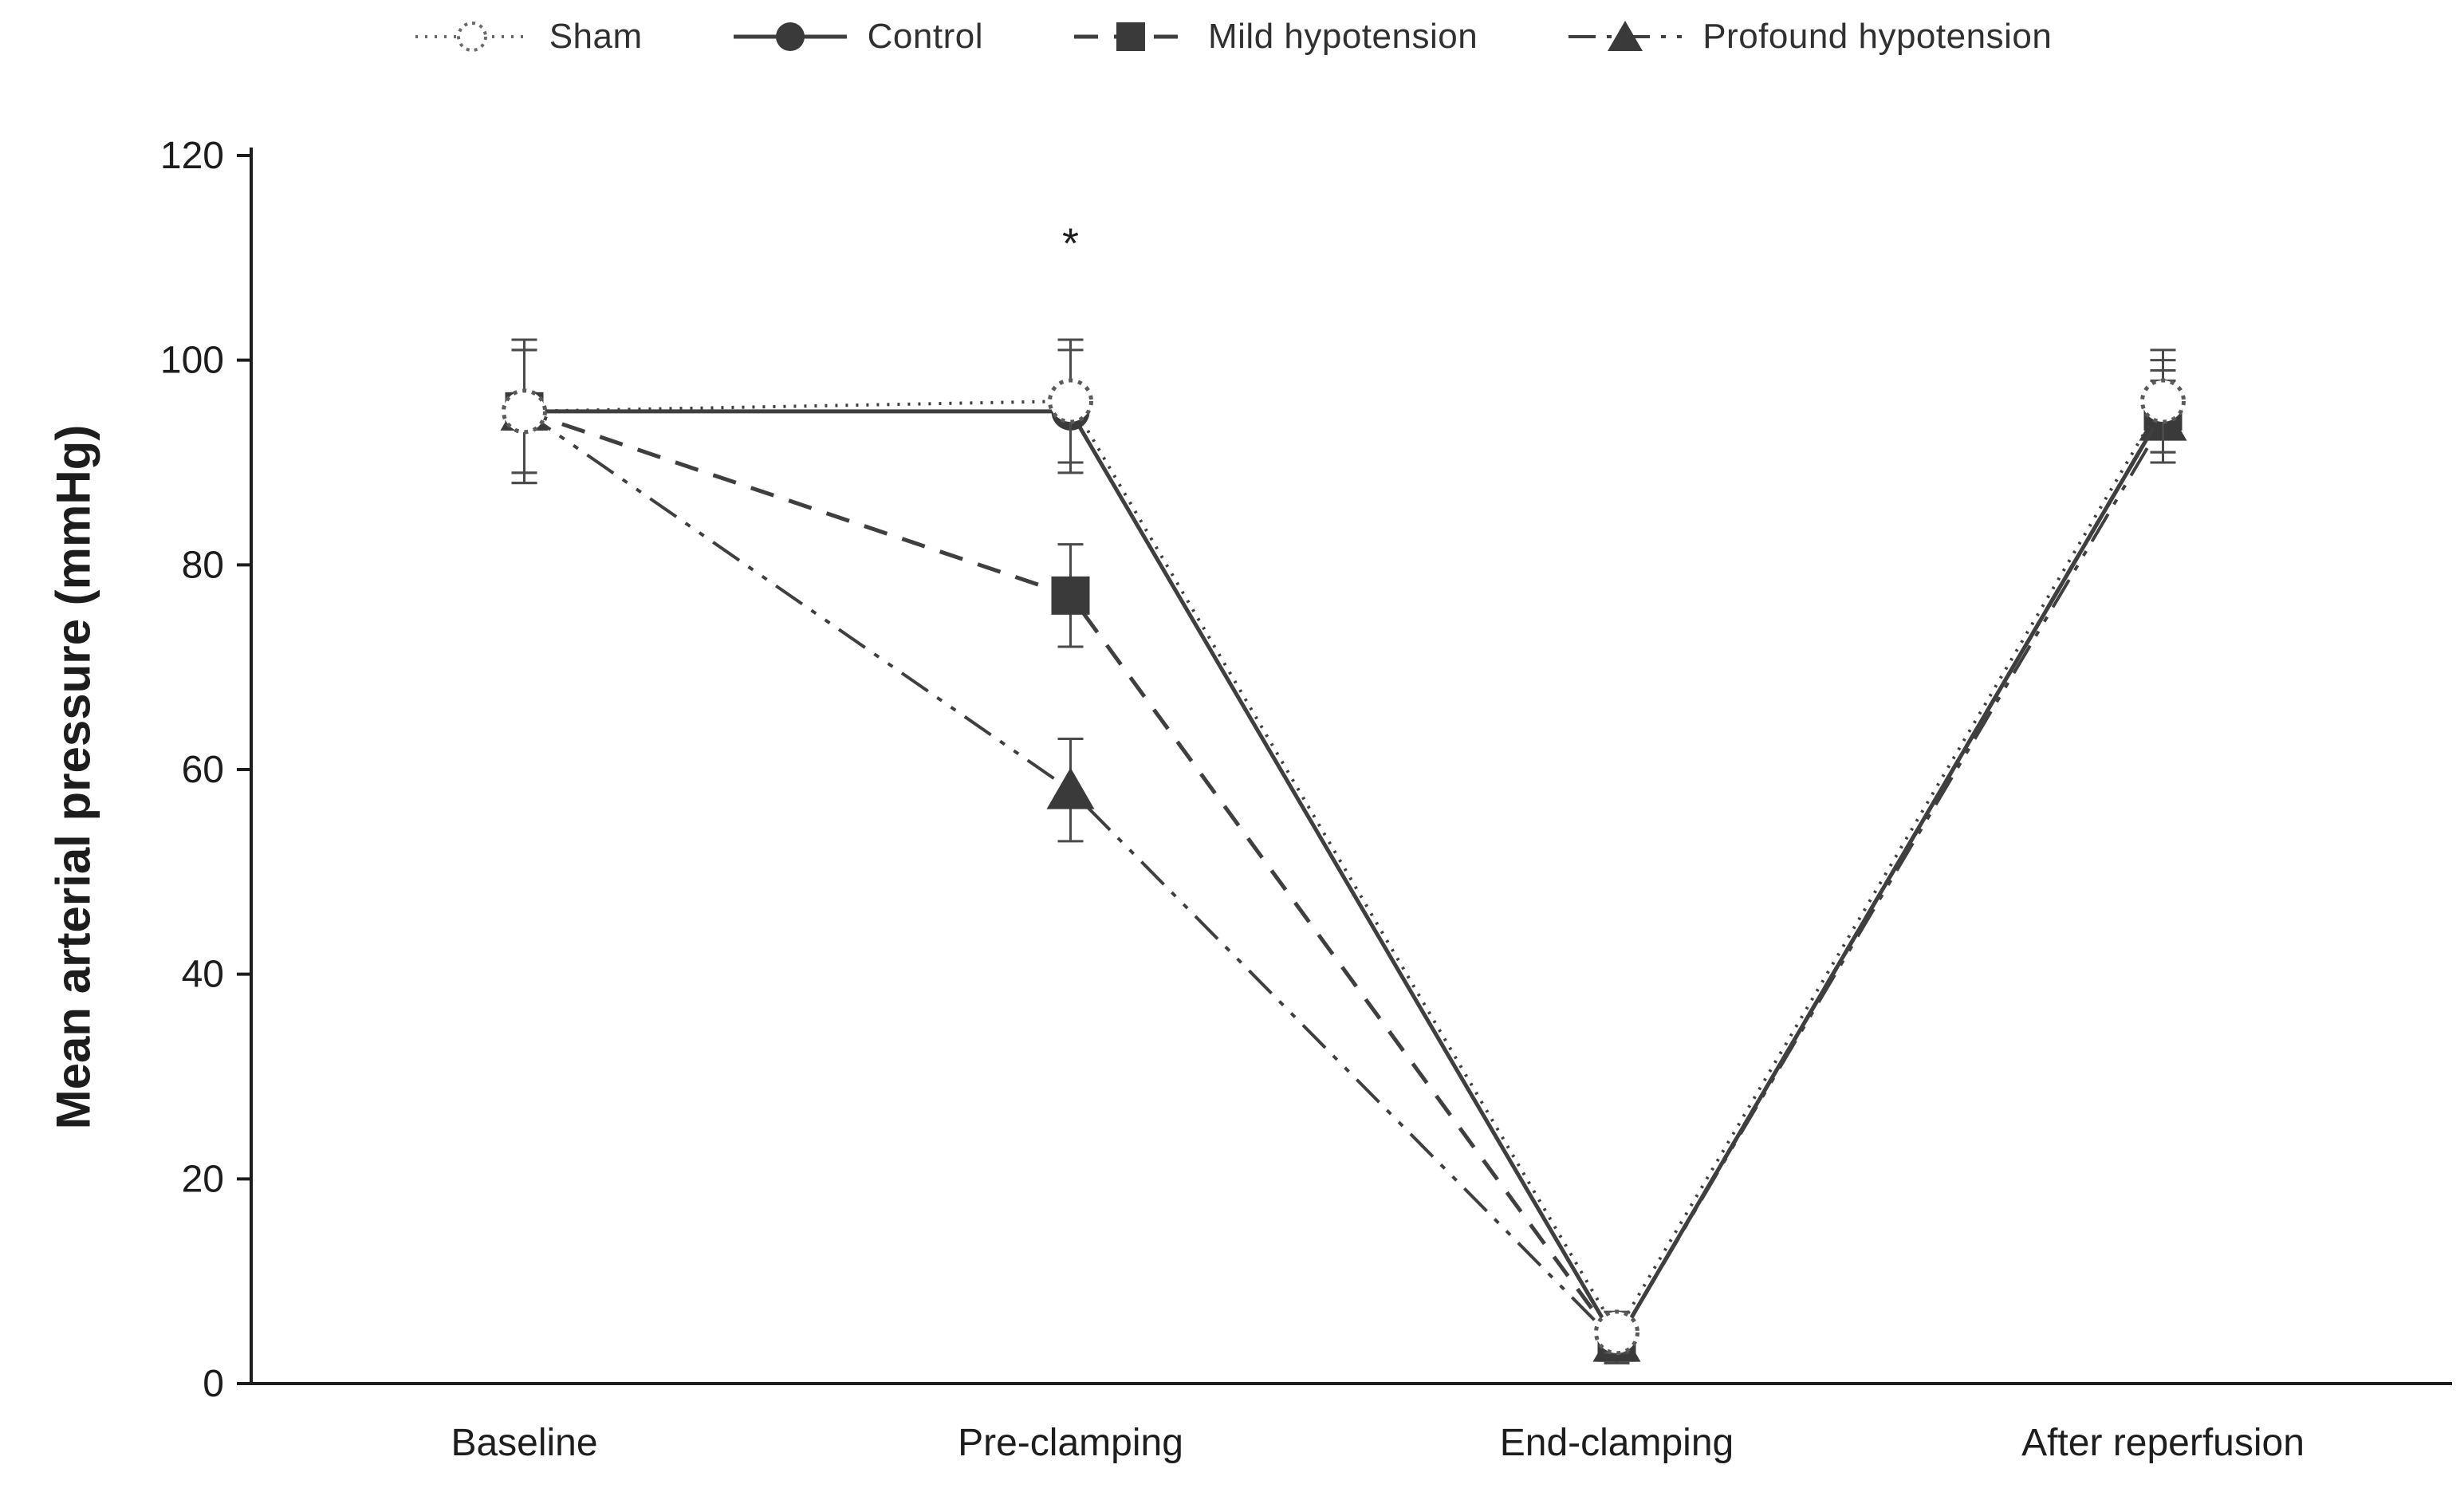 This screenshot has height=1496, width=2464. Describe the element at coordinates (2163, 1443) in the screenshot. I see `x-category-label: After reperfusion` at that location.